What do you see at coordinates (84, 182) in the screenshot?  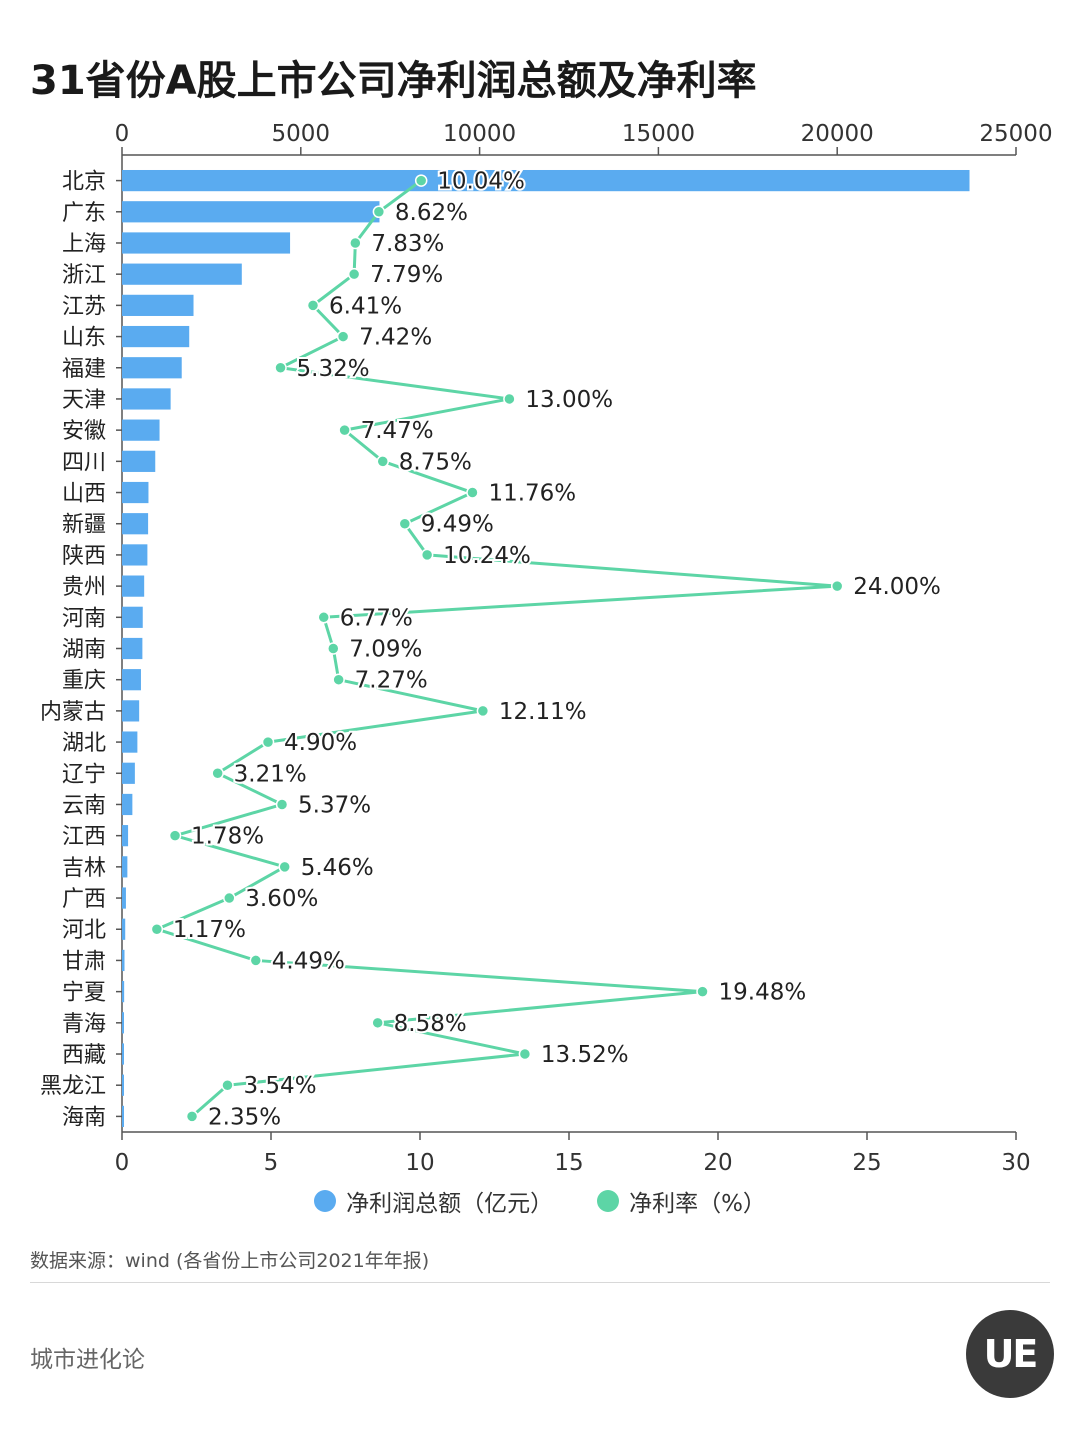 I see `category-label: 北京` at bounding box center [84, 182].